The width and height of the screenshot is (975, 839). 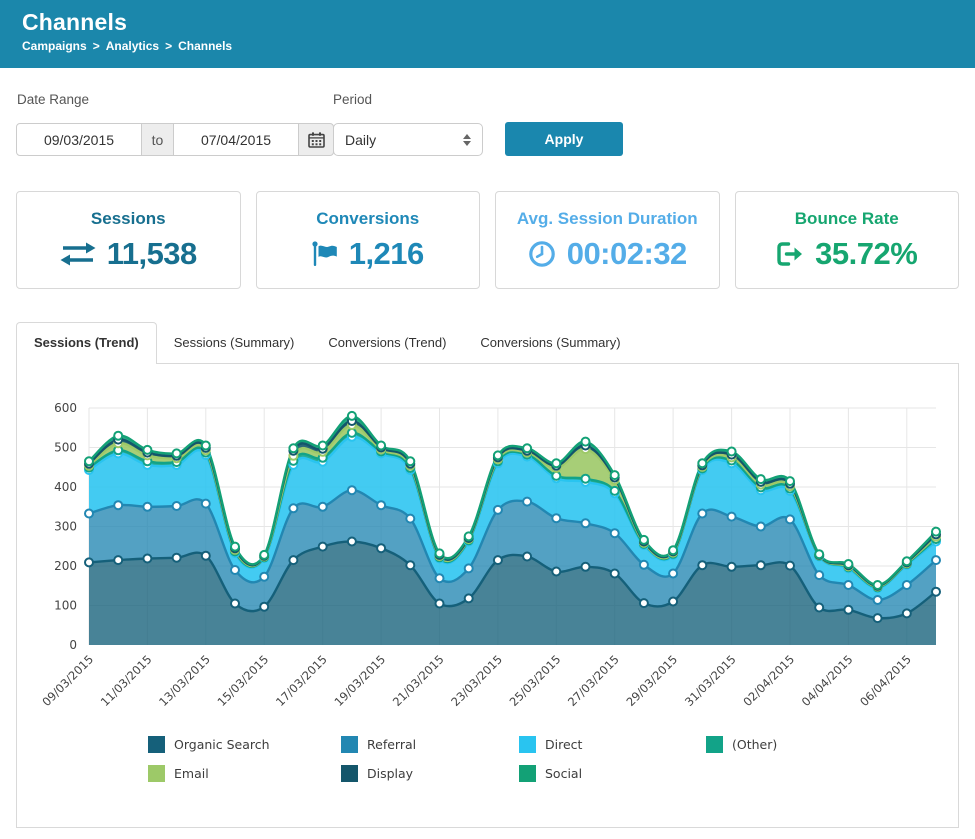 I want to click on date-picker-button, so click(x=316, y=139).